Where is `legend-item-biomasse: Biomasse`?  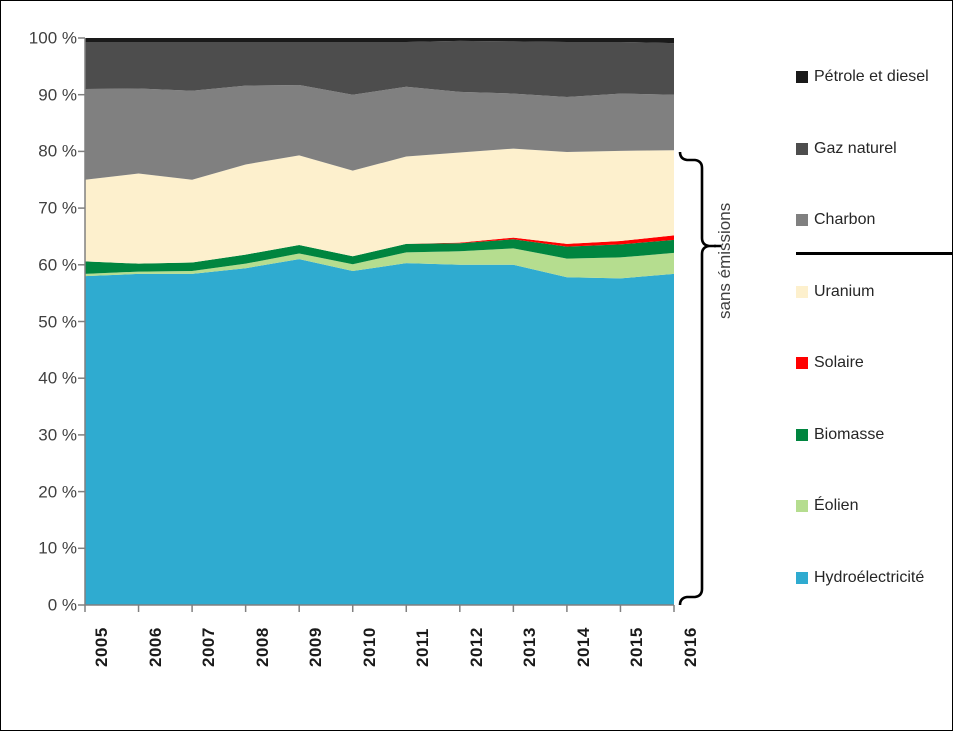 legend-item-biomasse: Biomasse is located at coordinates (840, 434).